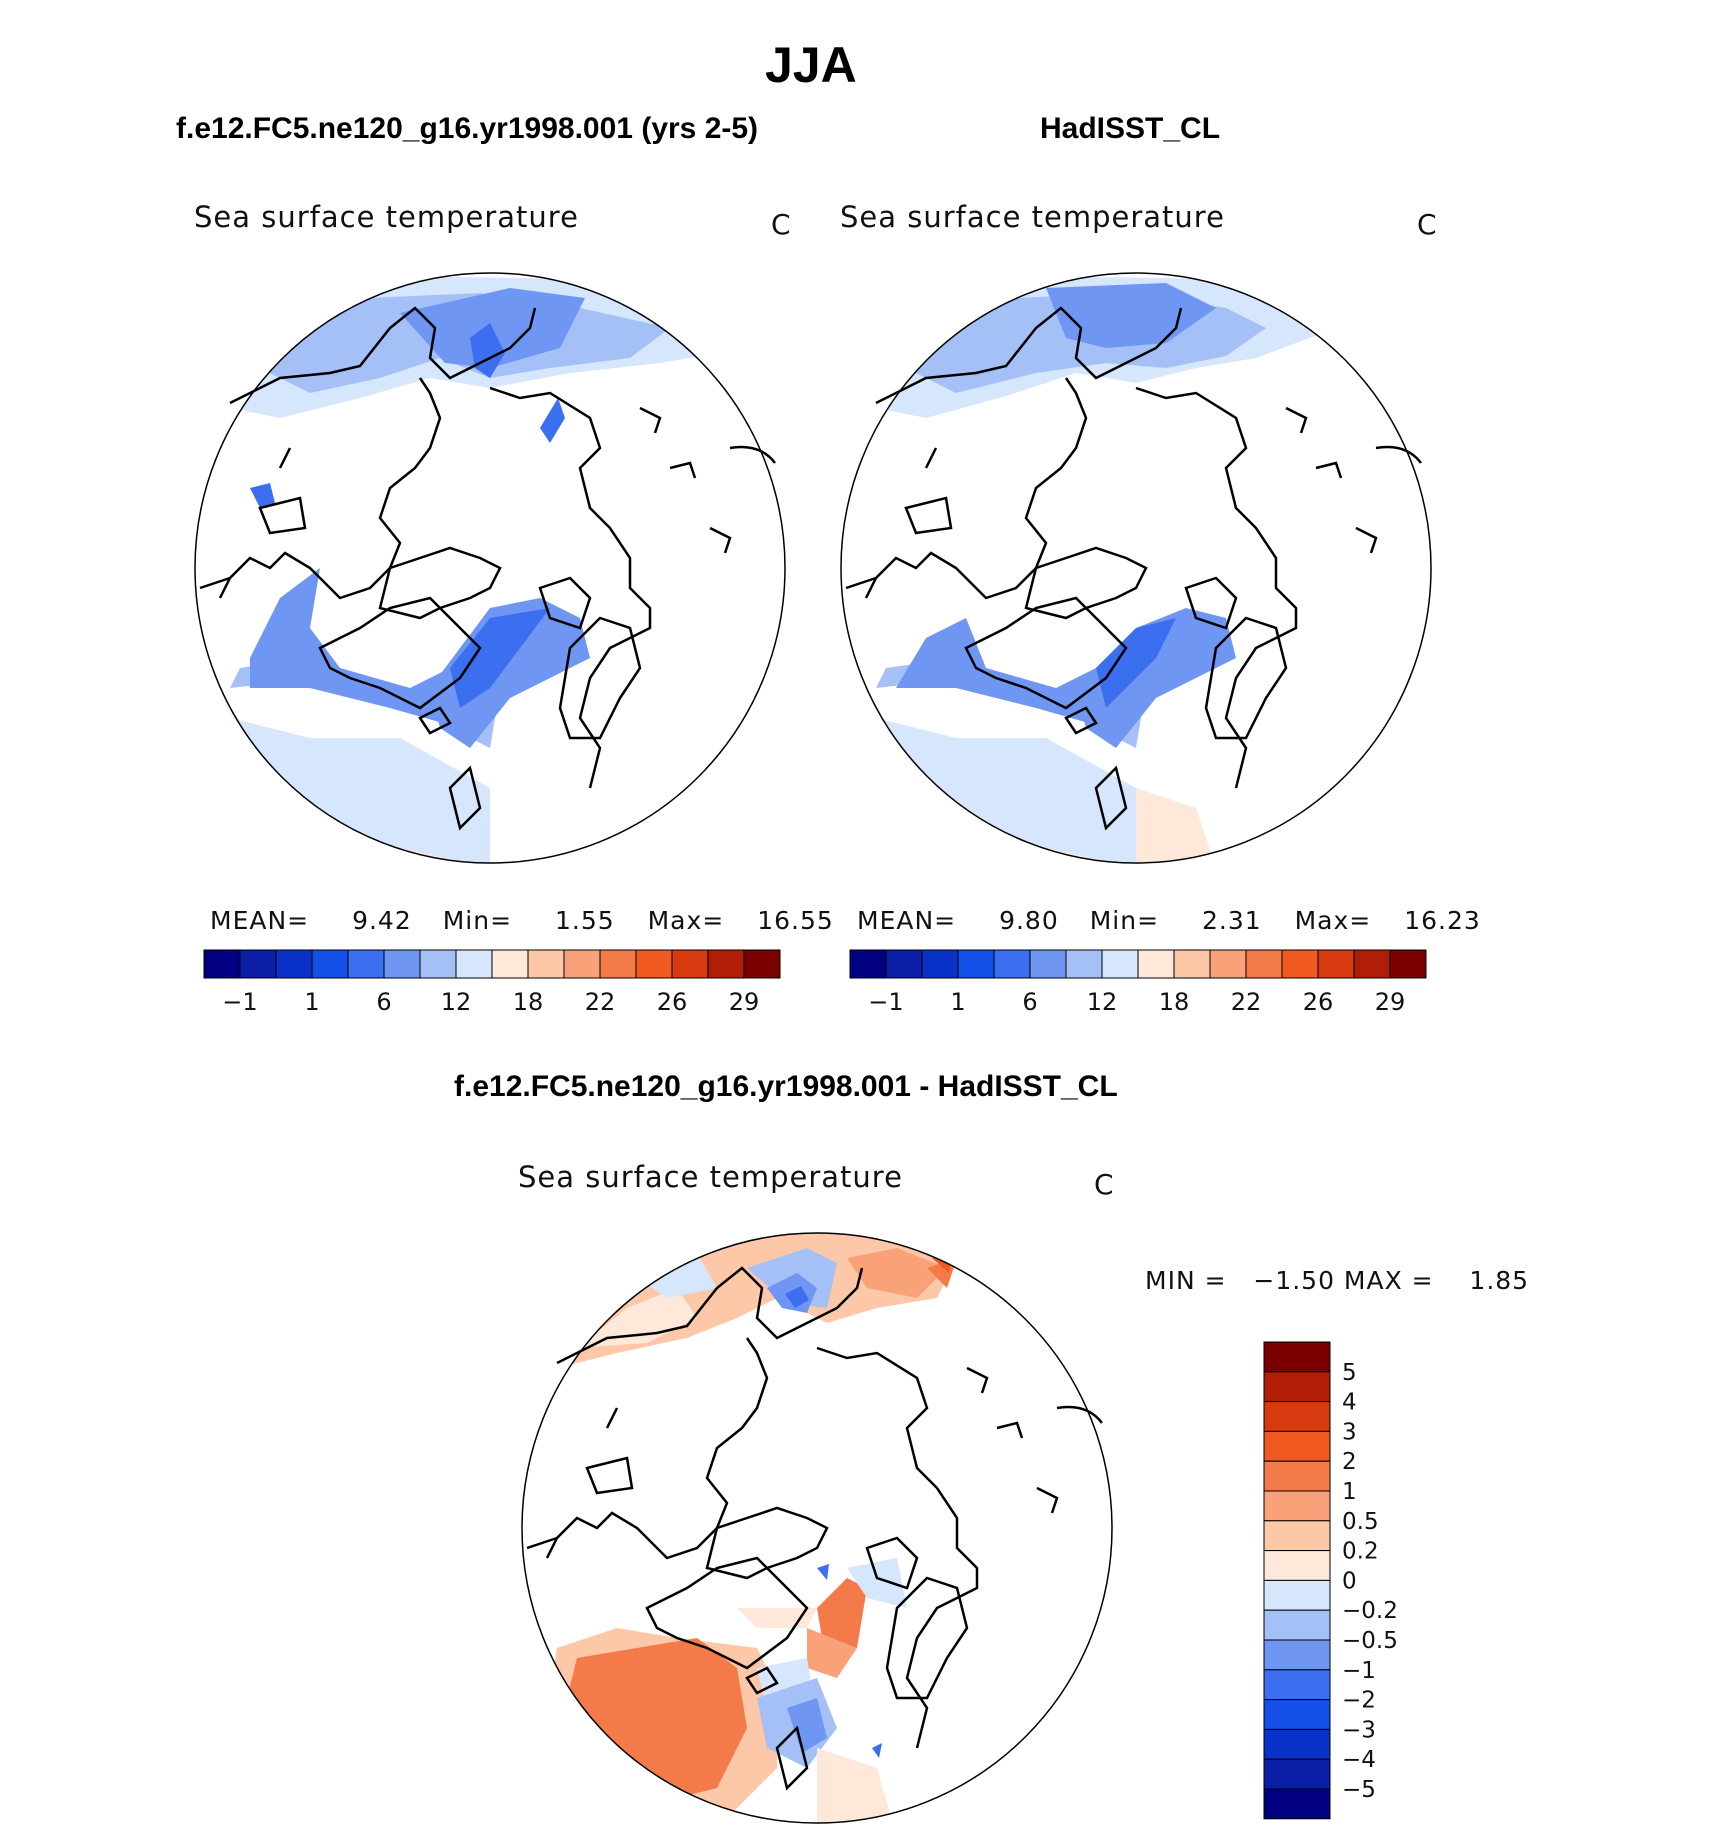 The height and width of the screenshot is (1839, 1710). I want to click on left-map-boundary, so click(490, 568).